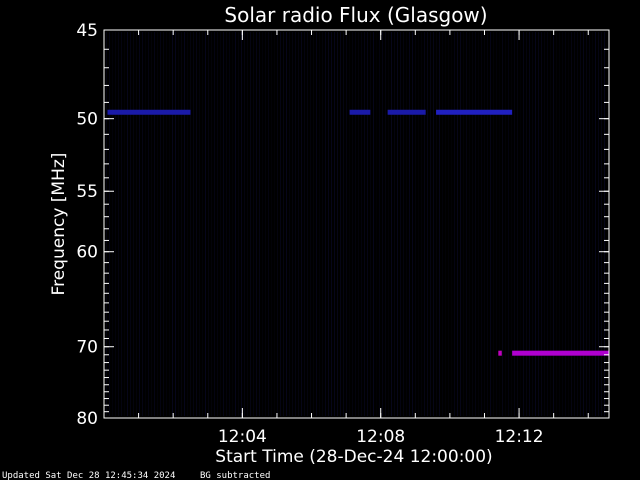 This screenshot has height=480, width=640. What do you see at coordinates (87, 253) in the screenshot?
I see `y-tick-label: 60` at bounding box center [87, 253].